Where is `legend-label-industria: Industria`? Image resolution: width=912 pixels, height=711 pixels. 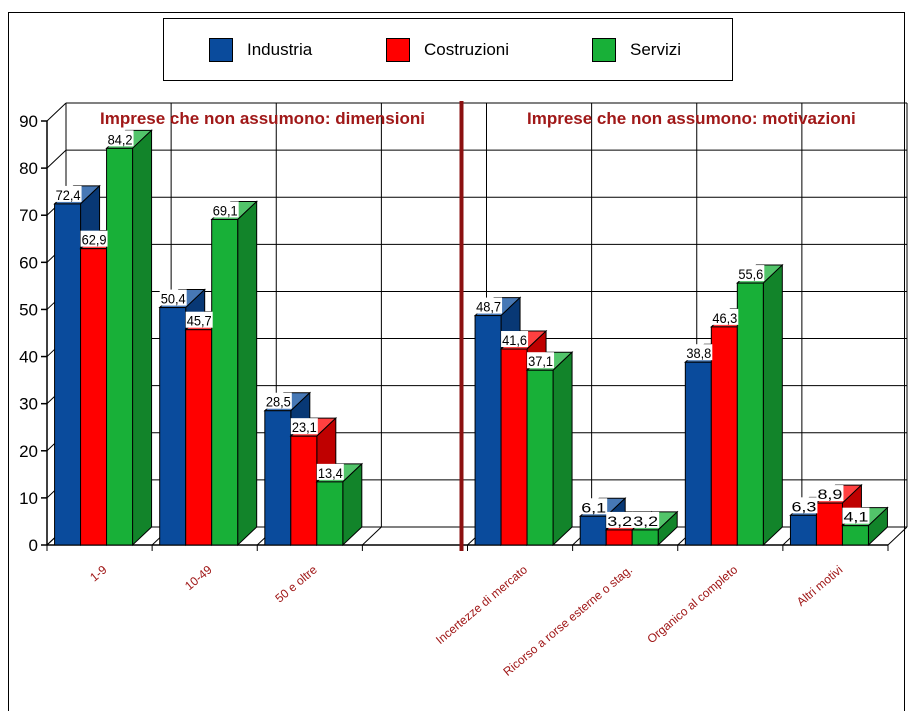
legend-label-industria: Industria is located at coordinates (280, 49).